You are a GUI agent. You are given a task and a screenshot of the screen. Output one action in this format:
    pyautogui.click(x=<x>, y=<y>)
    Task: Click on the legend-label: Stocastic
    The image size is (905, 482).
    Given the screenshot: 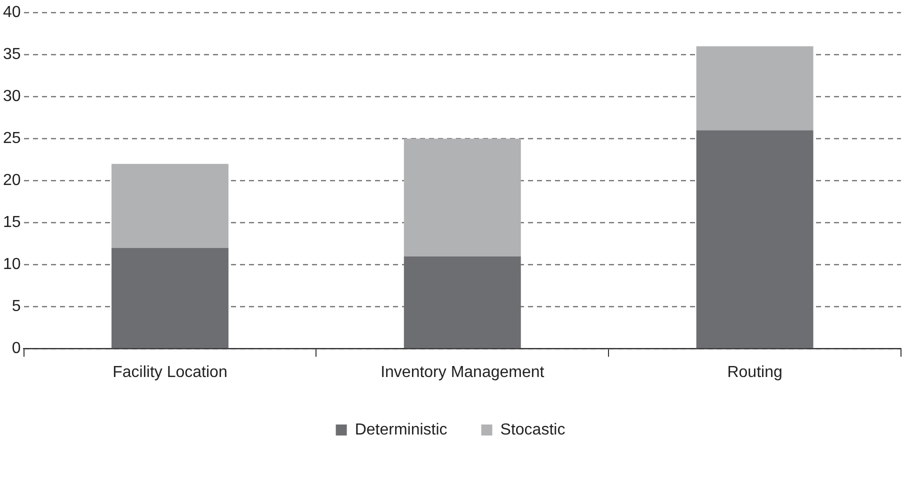 What is the action you would take?
    pyautogui.click(x=533, y=429)
    